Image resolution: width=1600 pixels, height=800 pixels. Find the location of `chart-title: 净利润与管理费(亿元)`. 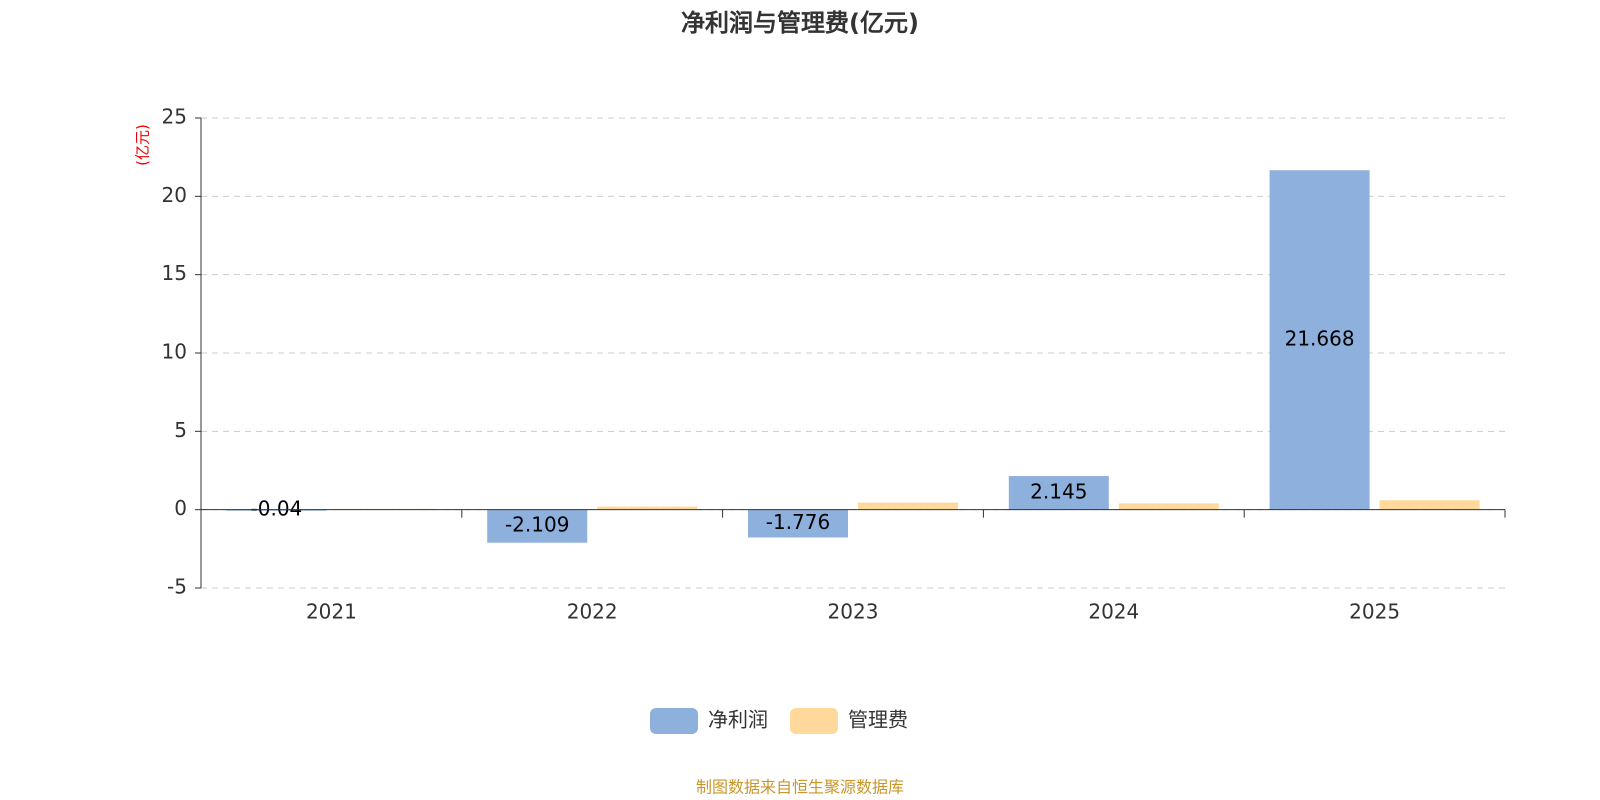

chart-title: 净利润与管理费(亿元) is located at coordinates (800, 23).